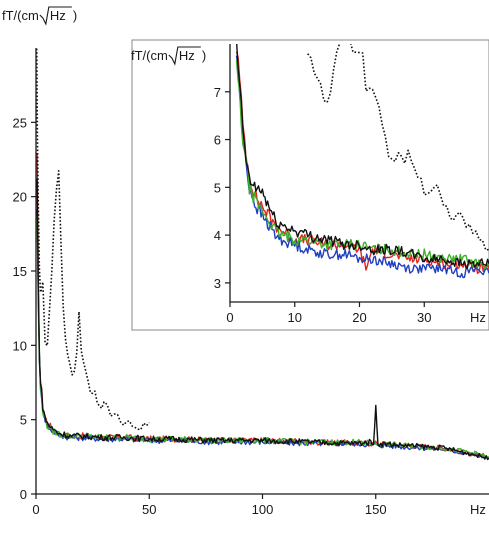 The image size is (489, 534). Describe the element at coordinates (187, 55) in the screenshot. I see `inset-y-label-radicand: Hz` at that location.